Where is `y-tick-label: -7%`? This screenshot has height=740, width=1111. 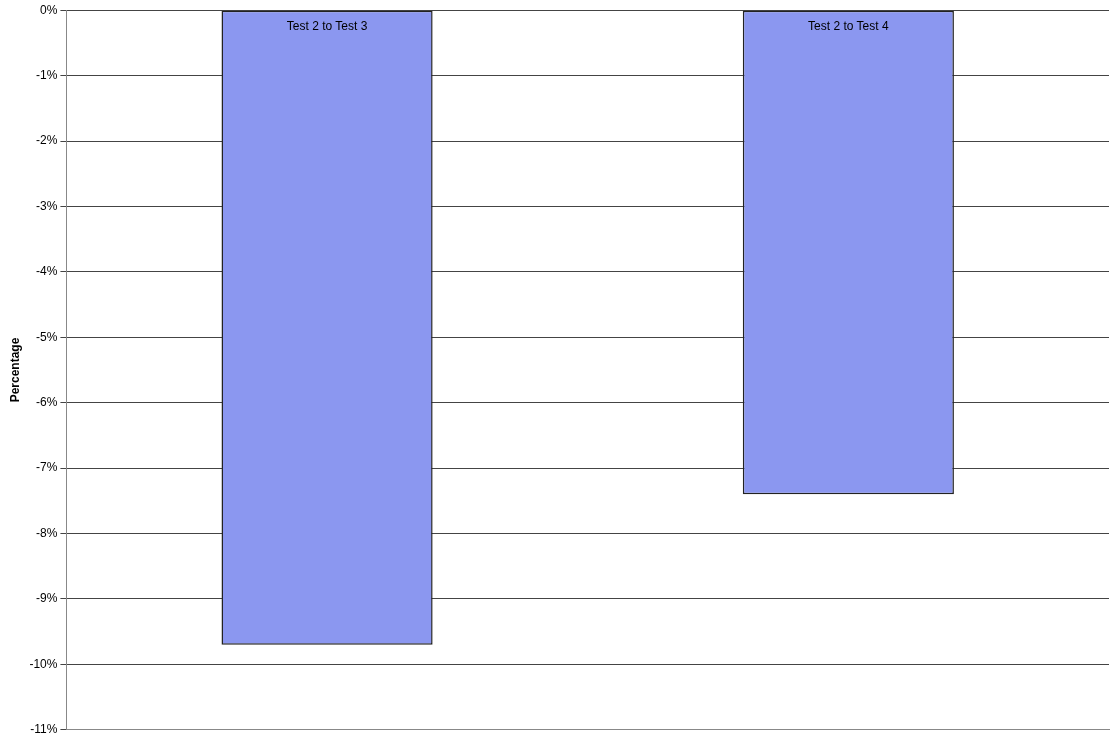
y-tick-label: -7% is located at coordinates (47, 467).